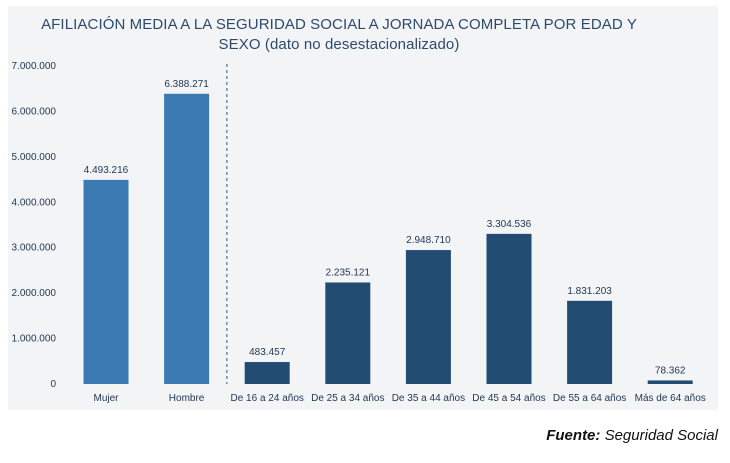 Image resolution: width=730 pixels, height=463 pixels. What do you see at coordinates (34, 66) in the screenshot?
I see `y-tick-label: 7.000.000` at bounding box center [34, 66].